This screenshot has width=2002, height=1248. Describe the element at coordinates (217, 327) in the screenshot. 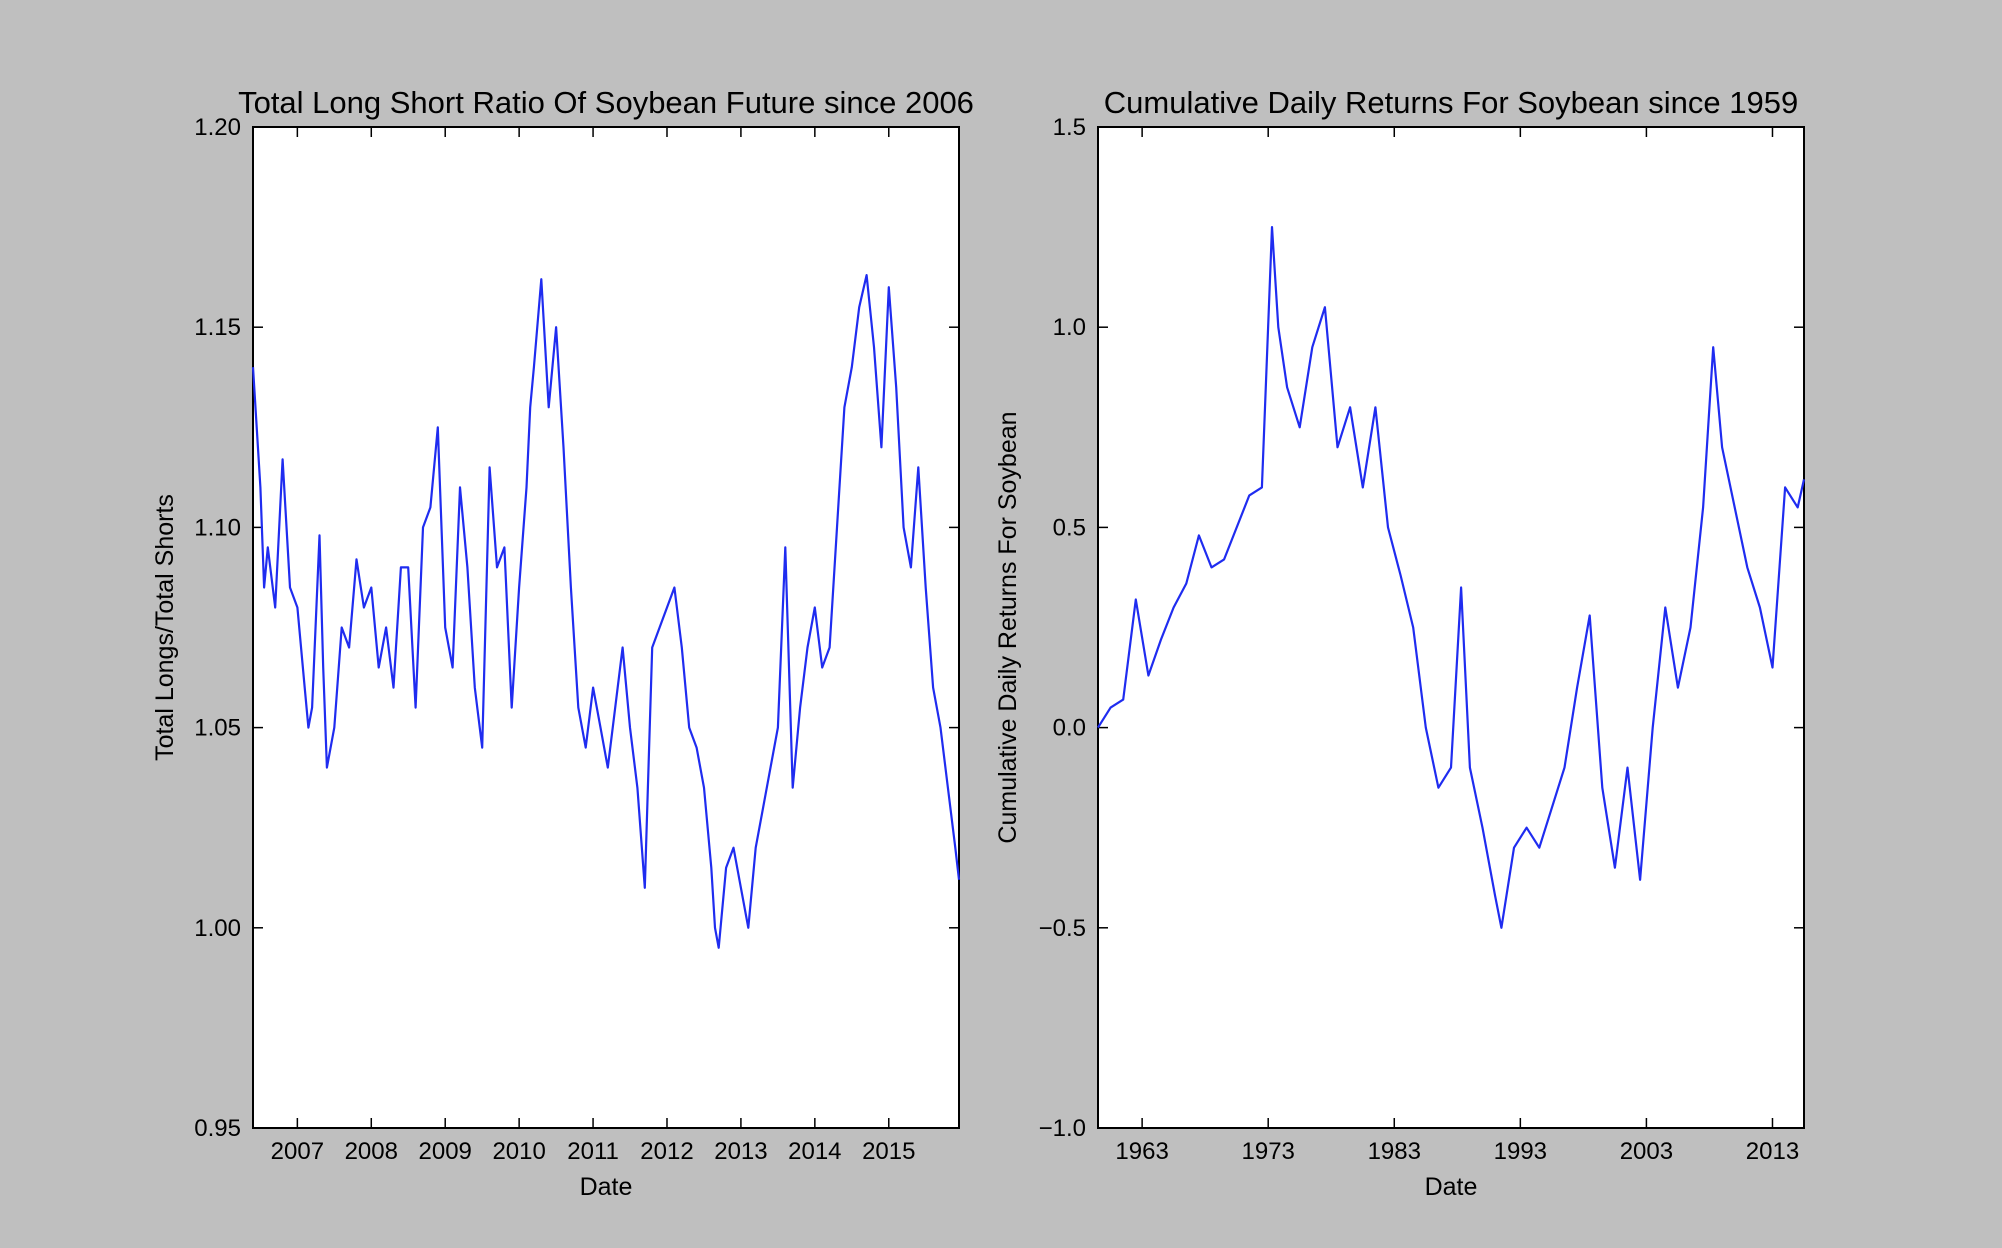

I see `y-tick-label: 1.15` at that location.